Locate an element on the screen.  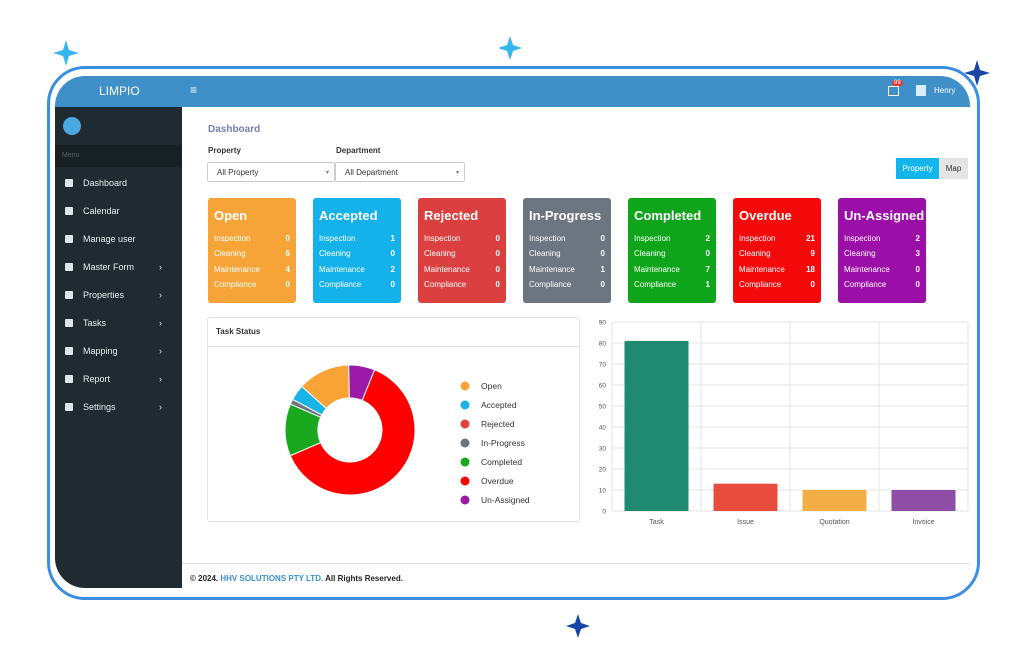
notification-badge: 99 is located at coordinates (897, 83).